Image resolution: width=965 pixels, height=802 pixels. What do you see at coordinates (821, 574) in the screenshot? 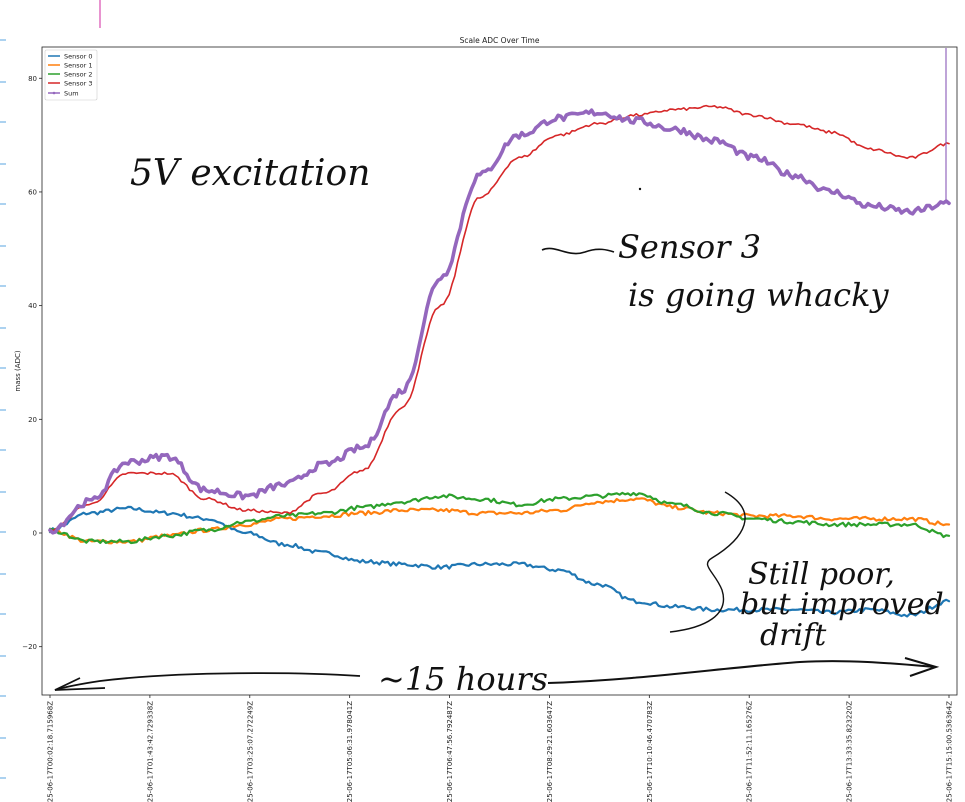
I see `annotation-drift-line1: Still poor,` at bounding box center [821, 574].